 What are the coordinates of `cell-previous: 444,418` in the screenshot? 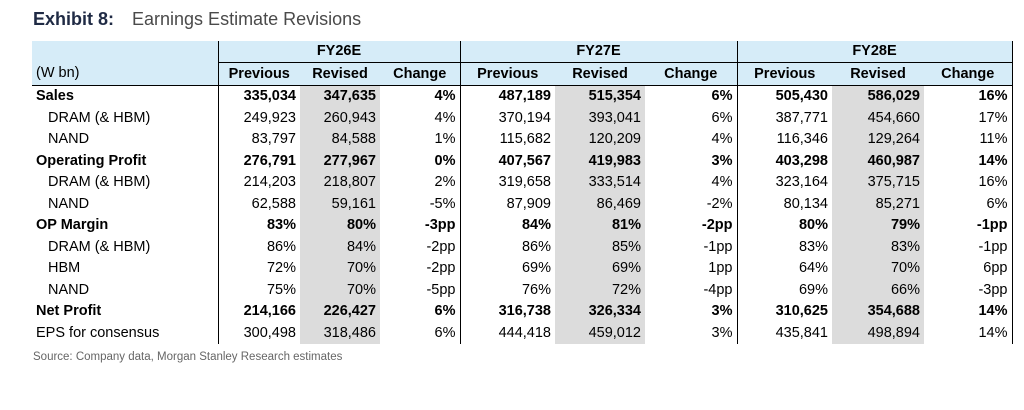 It's located at (507, 333).